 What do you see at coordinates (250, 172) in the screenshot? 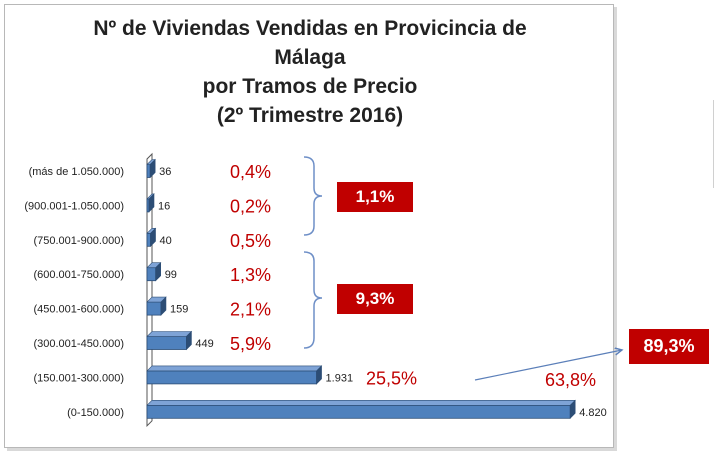
I see `percent-label: 0,4%` at bounding box center [250, 172].